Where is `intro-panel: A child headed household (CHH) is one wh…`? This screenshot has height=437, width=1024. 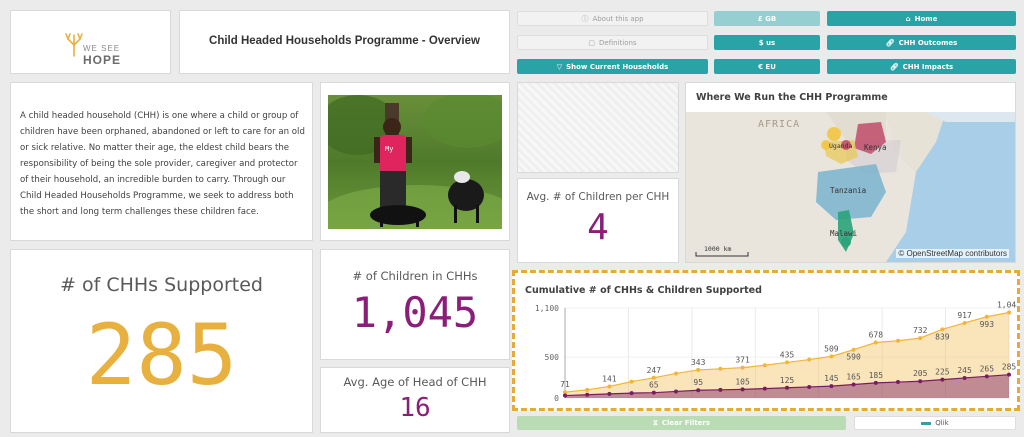
intro-panel: A child headed household (CHH) is one wh… is located at coordinates (161, 161).